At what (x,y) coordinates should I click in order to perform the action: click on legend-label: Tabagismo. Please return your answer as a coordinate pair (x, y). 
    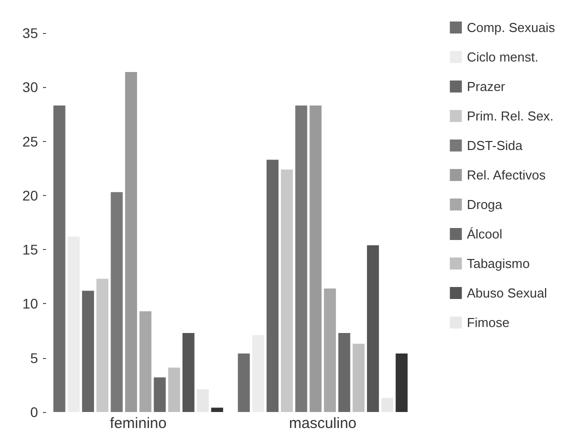
    Looking at the image, I should click on (498, 263).